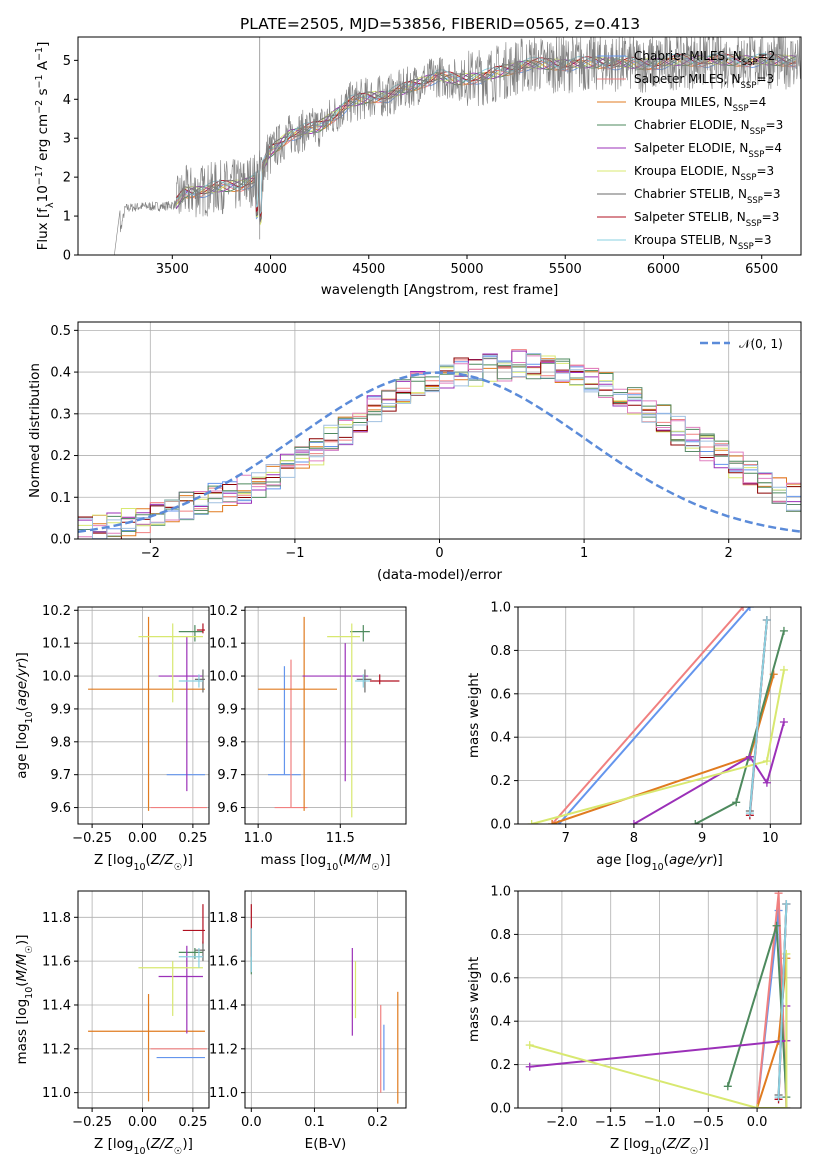  I want to click on y-tick-label: 1.0, so click(500, 892).